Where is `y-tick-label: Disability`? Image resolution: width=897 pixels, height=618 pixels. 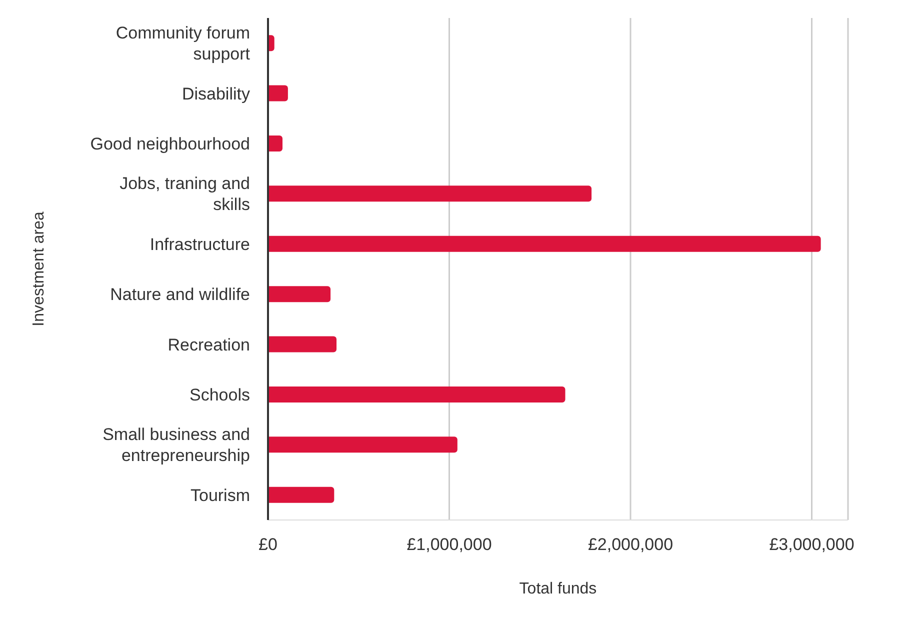 y-tick-label: Disability is located at coordinates (216, 93).